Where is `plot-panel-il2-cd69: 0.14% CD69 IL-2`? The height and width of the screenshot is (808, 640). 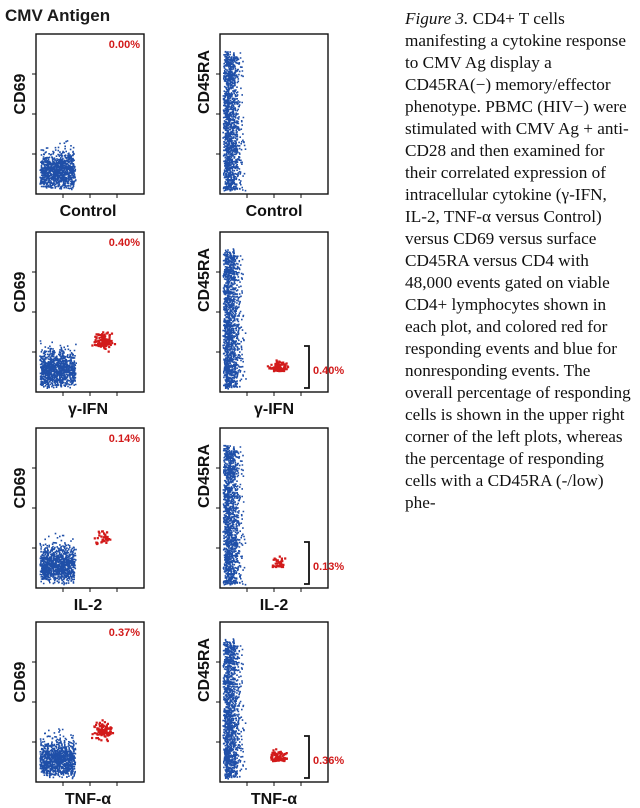
plot-panel-il2-cd69: 0.14% CD69 IL-2 is located at coordinates (78, 520).